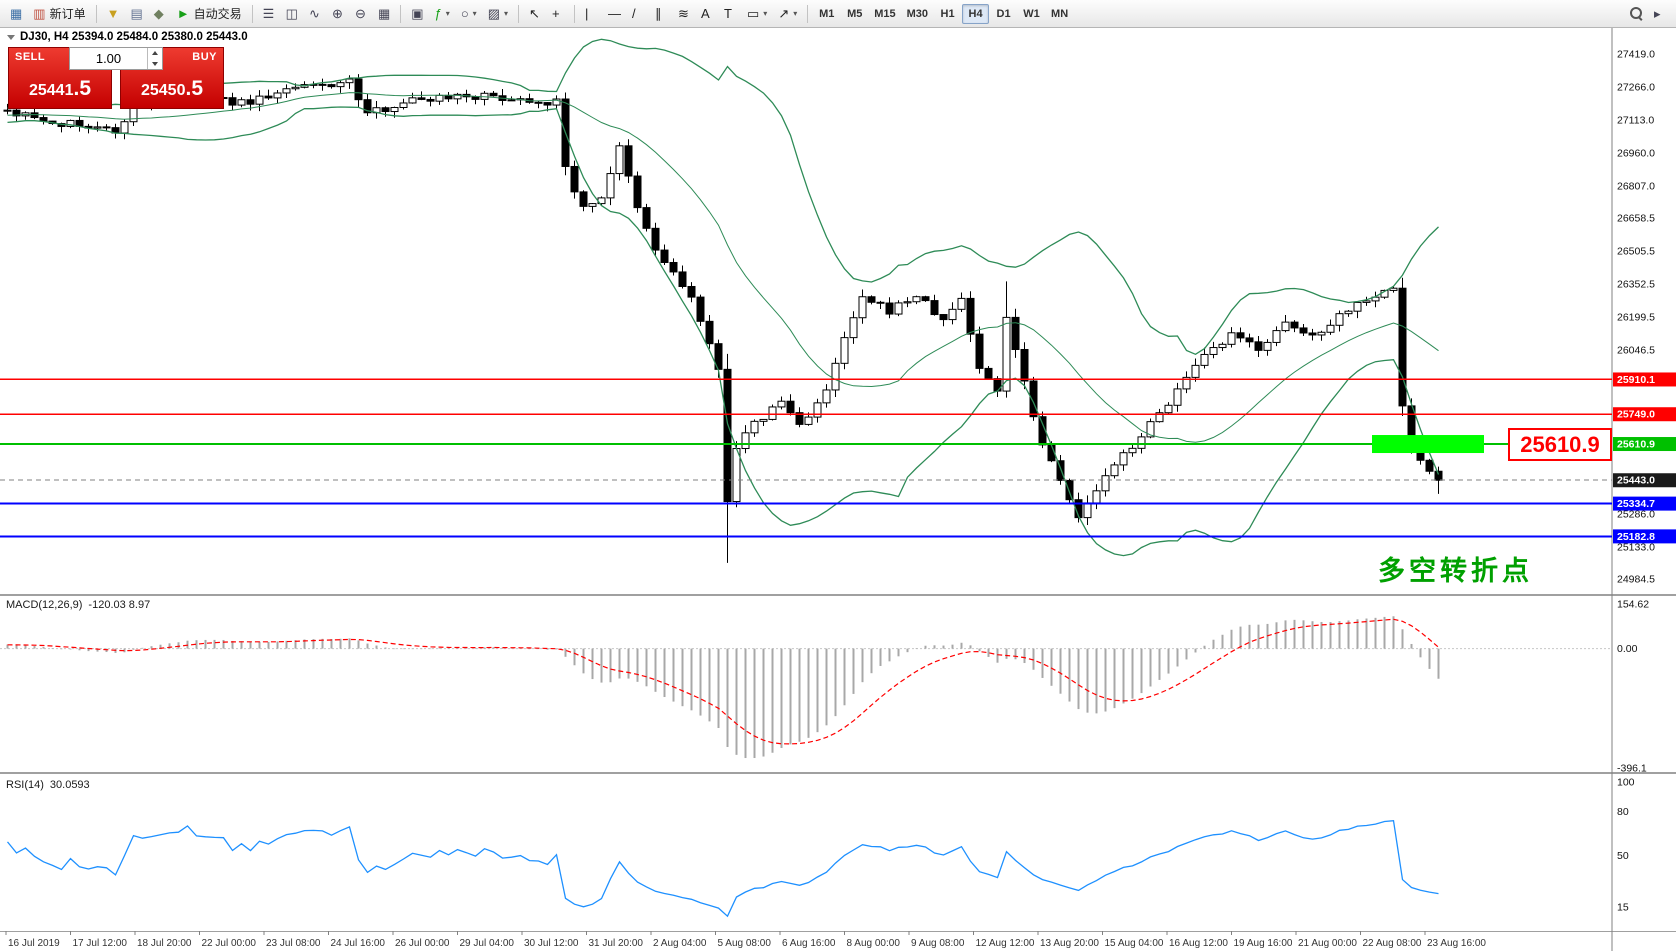 The height and width of the screenshot is (951, 1676). Describe the element at coordinates (1636, 481) in the screenshot. I see `price-axis-badge-label: 25443.0` at that location.